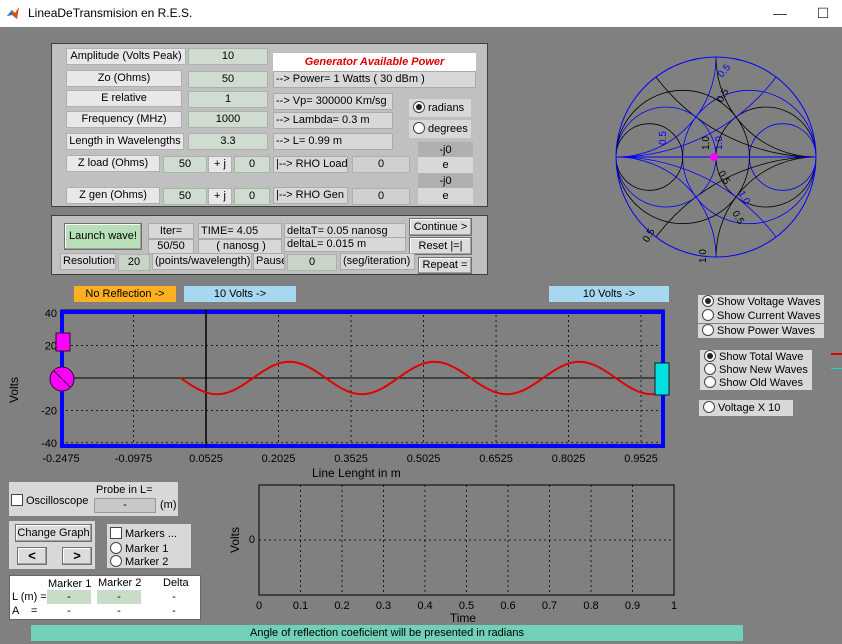  I want to click on voltage-x10-label: Voltage X 10, so click(749, 408).